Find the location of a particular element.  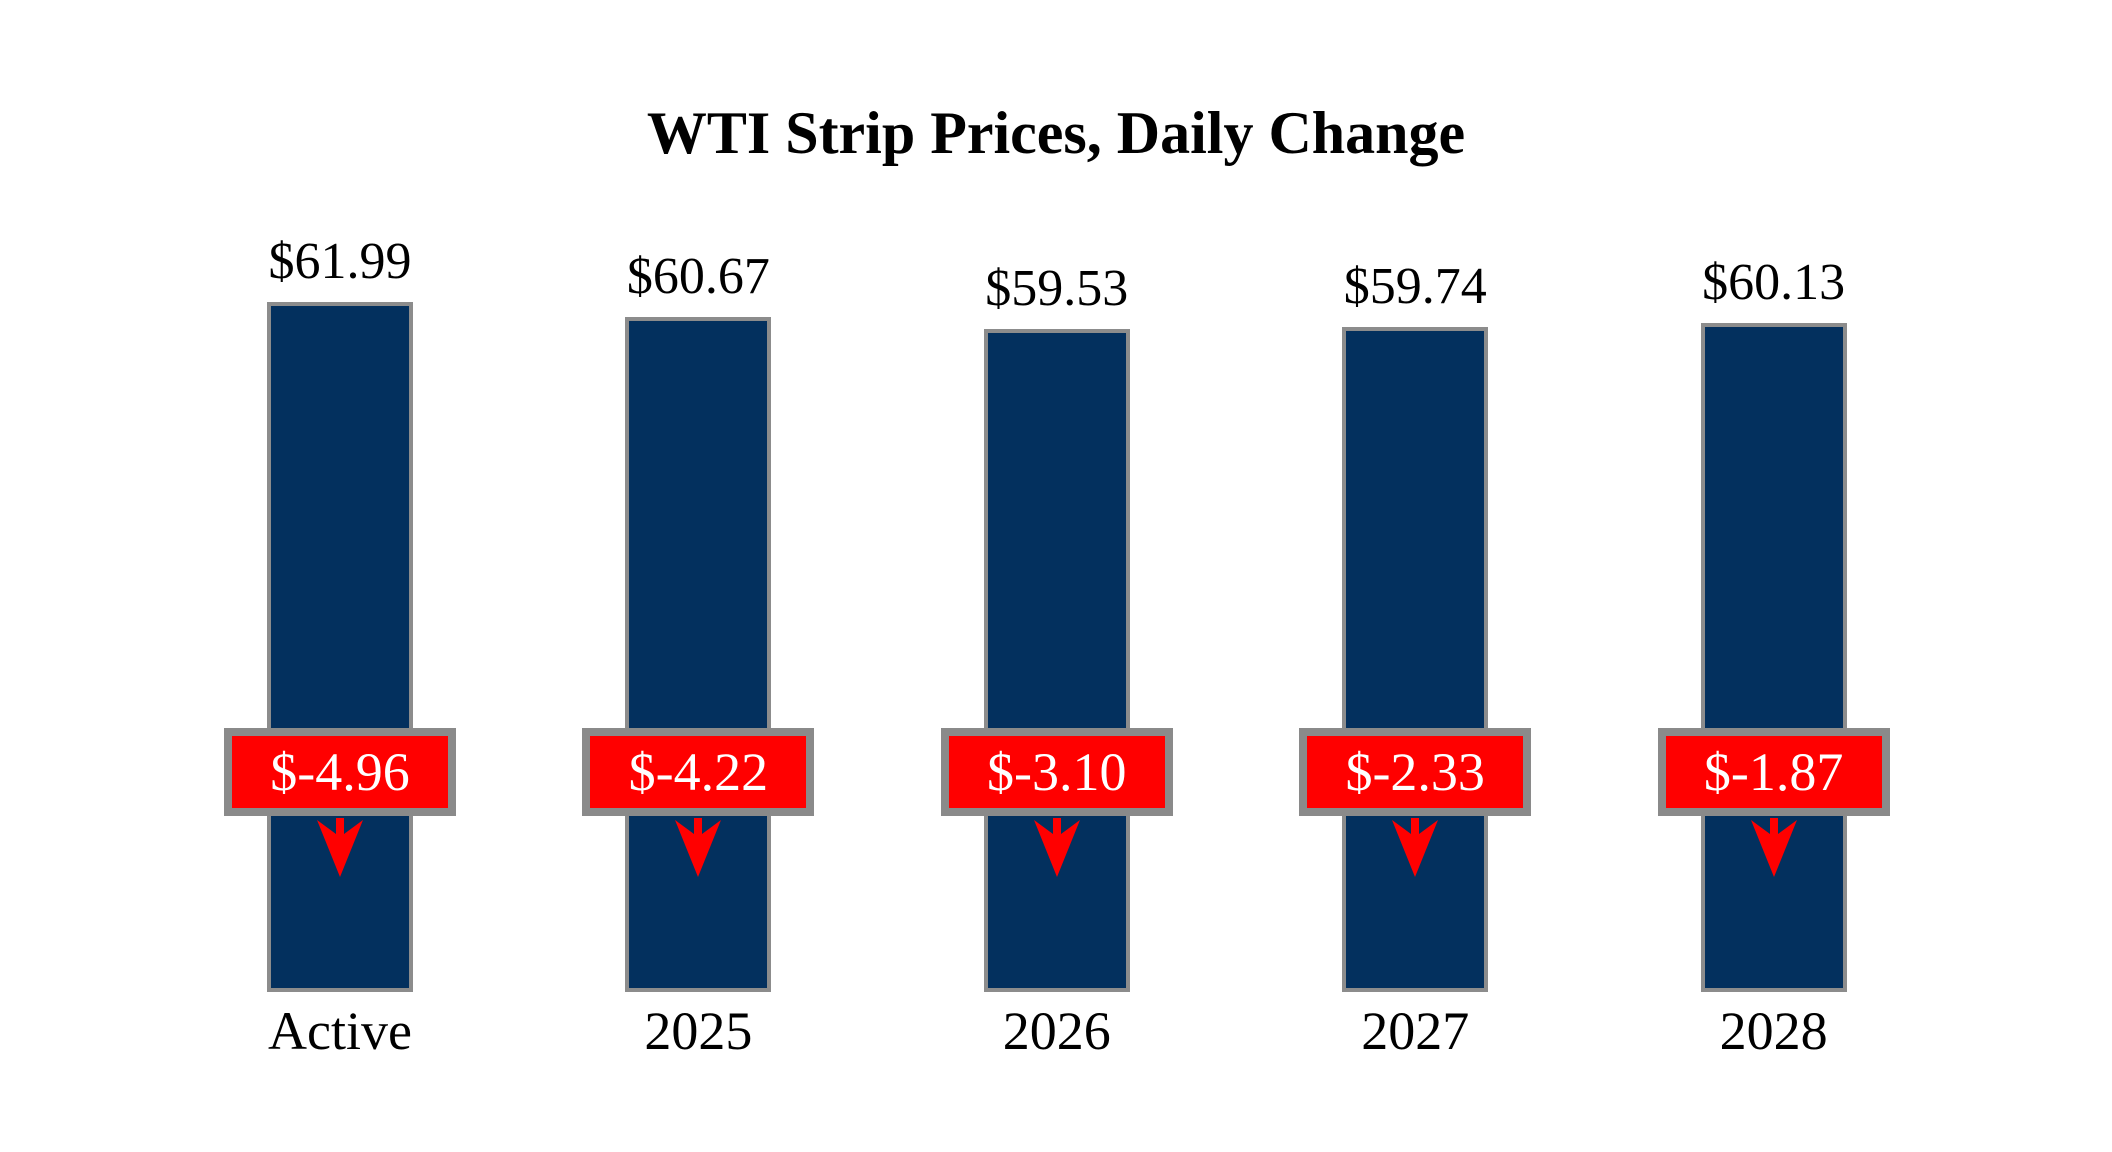

category-label: 2026 is located at coordinates (1056, 1031).